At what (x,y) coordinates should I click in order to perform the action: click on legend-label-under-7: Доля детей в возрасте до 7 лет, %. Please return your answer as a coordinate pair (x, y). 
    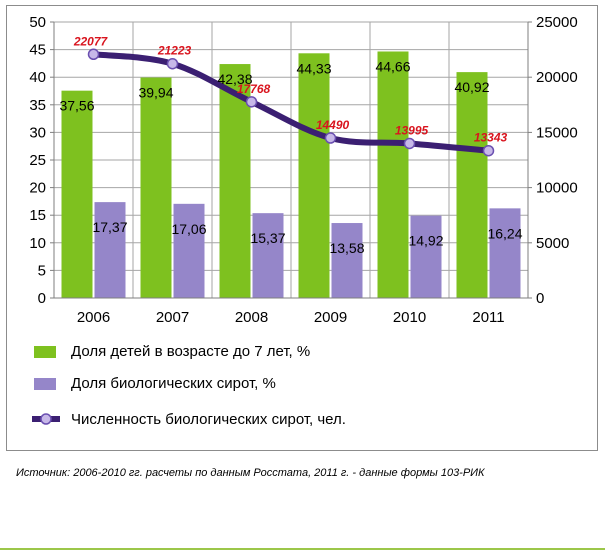
    Looking at the image, I should click on (190, 351).